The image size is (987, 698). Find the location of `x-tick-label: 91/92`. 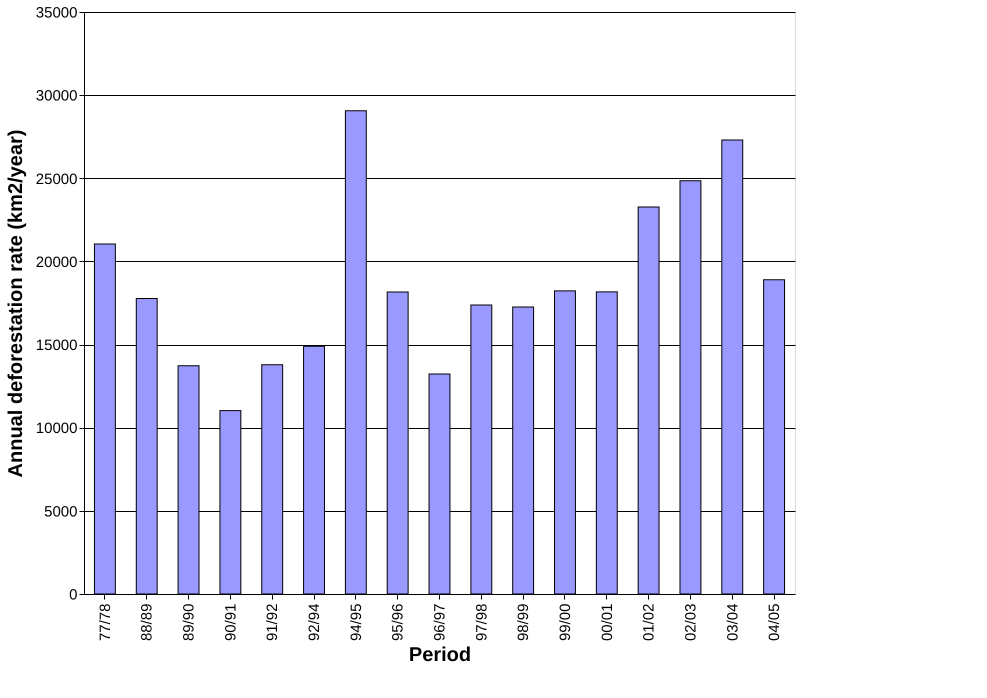

x-tick-label: 91/92 is located at coordinates (273, 623).